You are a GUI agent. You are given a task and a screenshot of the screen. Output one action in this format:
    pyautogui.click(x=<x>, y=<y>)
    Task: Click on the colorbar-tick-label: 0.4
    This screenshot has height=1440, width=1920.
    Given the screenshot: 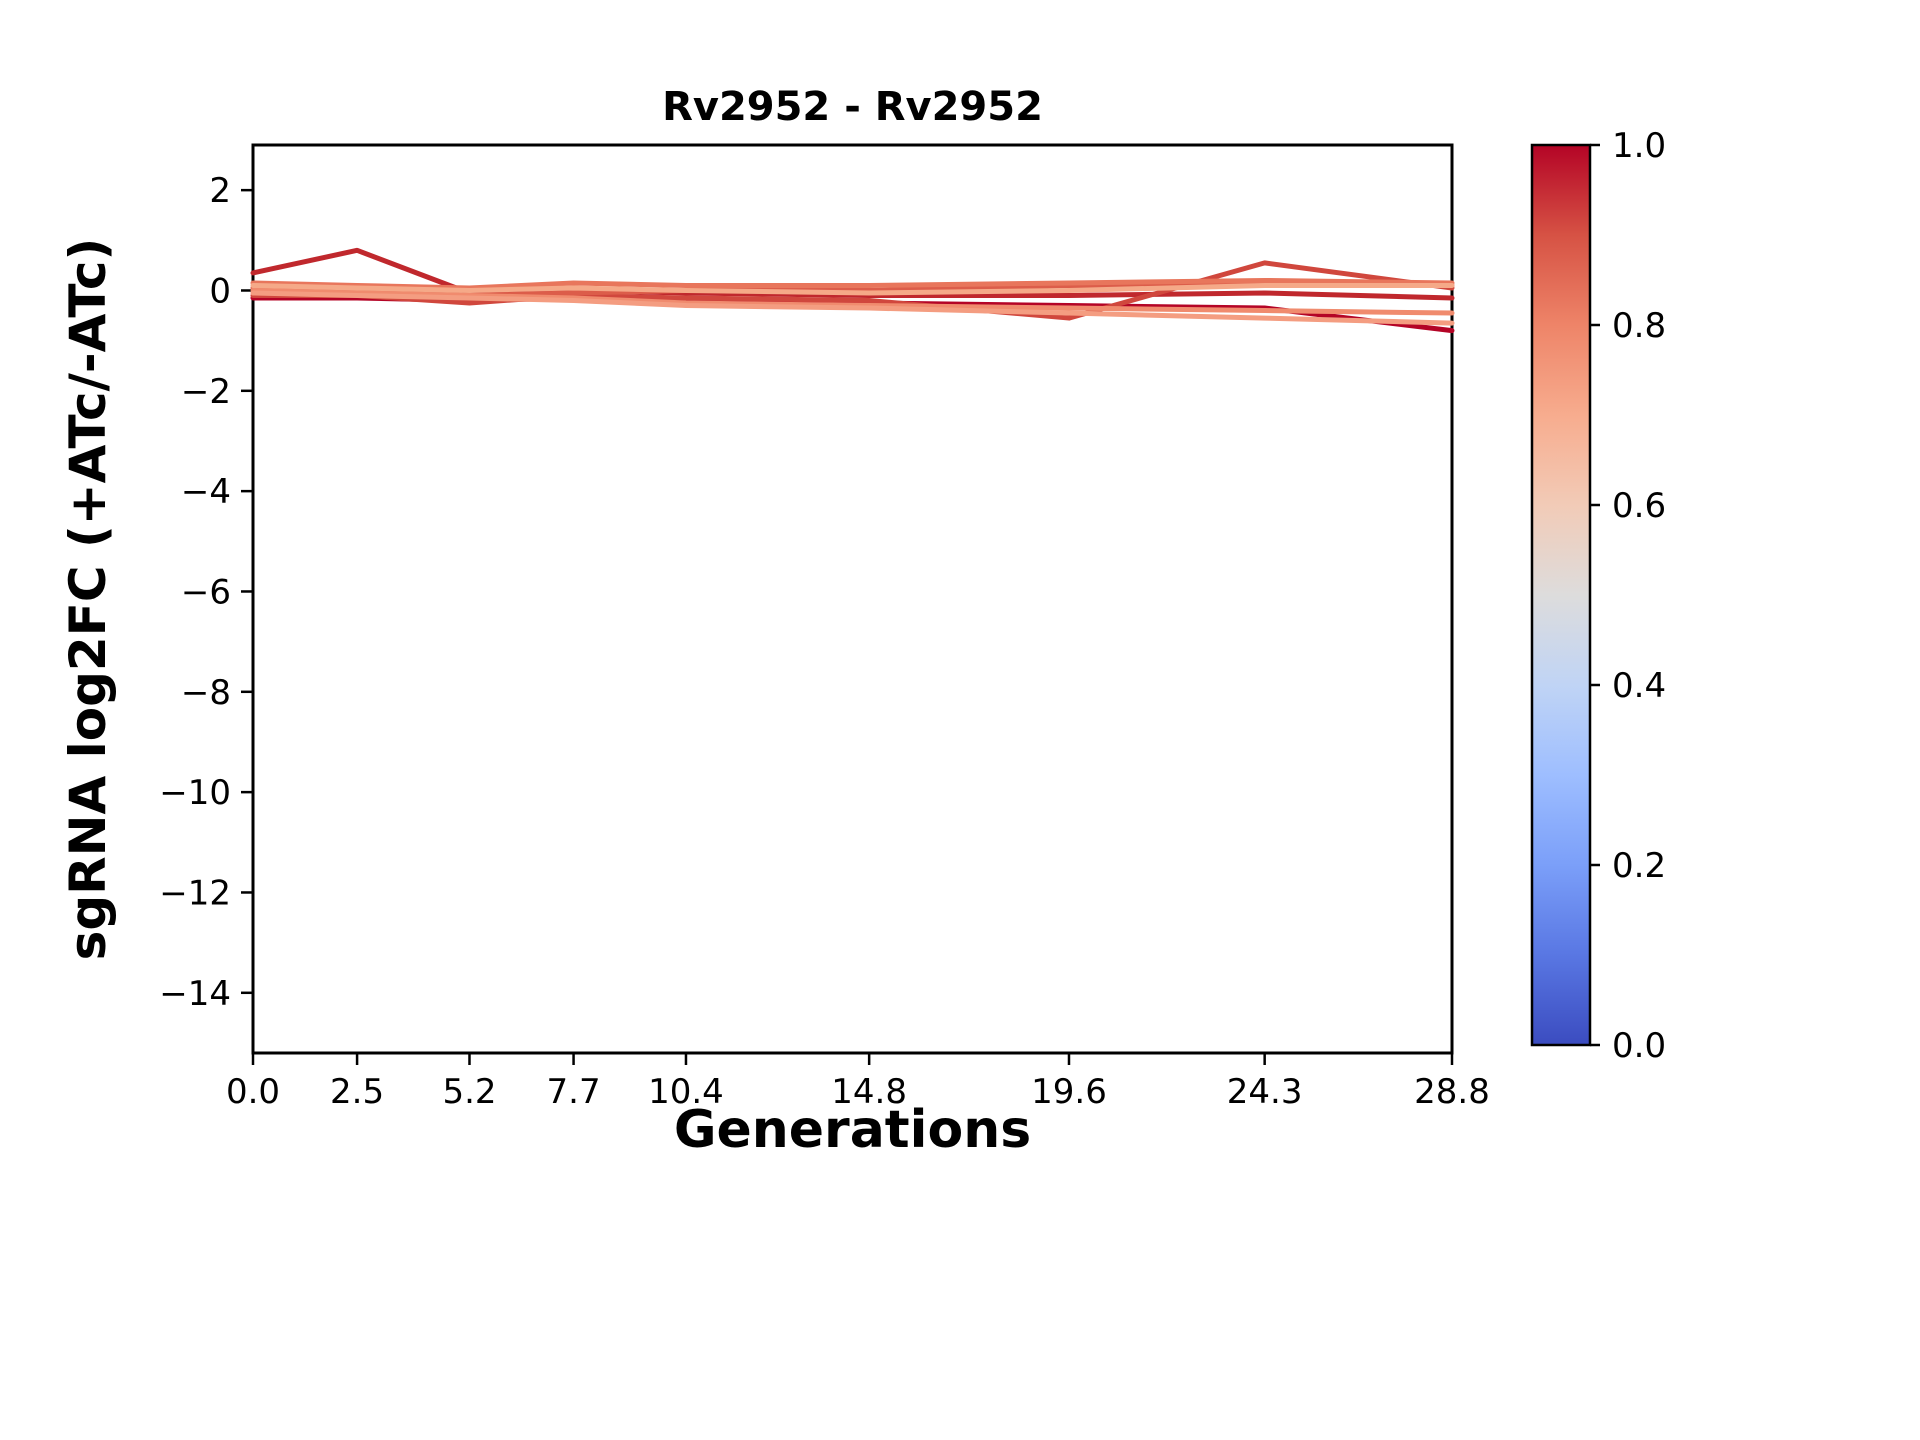 What is the action you would take?
    pyautogui.click(x=1639, y=686)
    